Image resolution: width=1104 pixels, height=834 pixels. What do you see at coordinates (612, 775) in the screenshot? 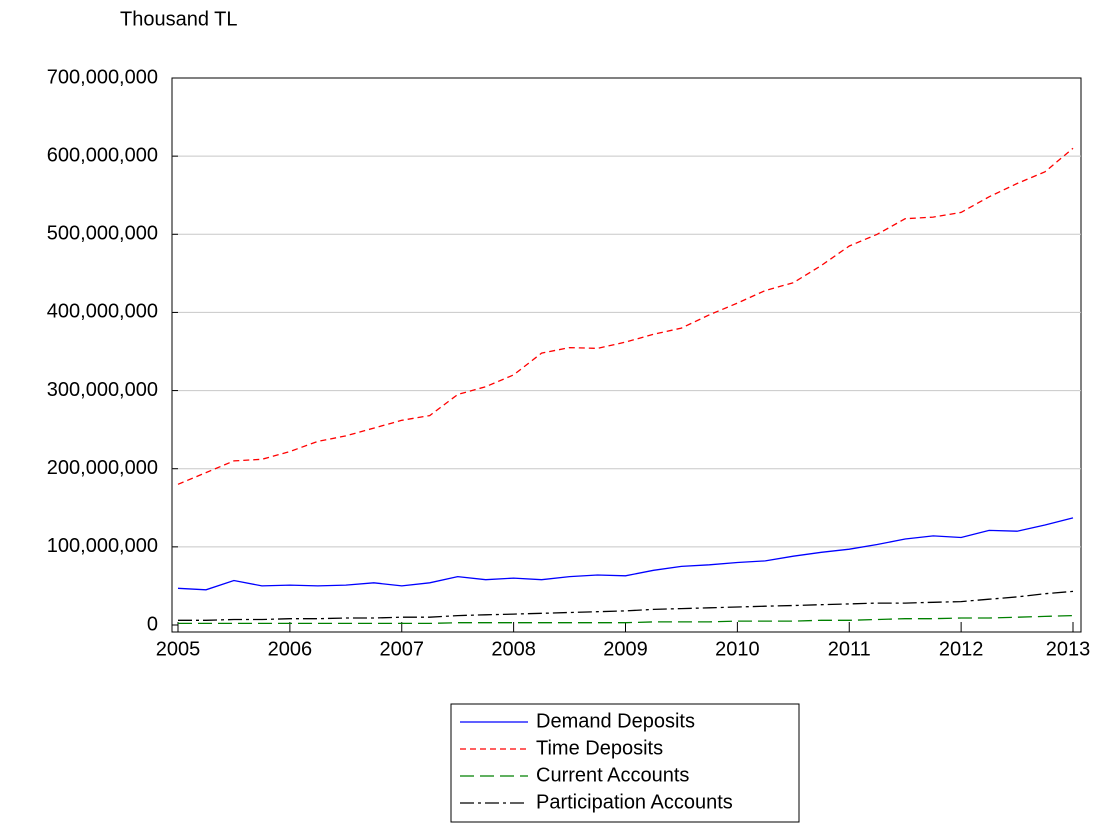
I see `legend-label: Current Accounts` at bounding box center [612, 775].